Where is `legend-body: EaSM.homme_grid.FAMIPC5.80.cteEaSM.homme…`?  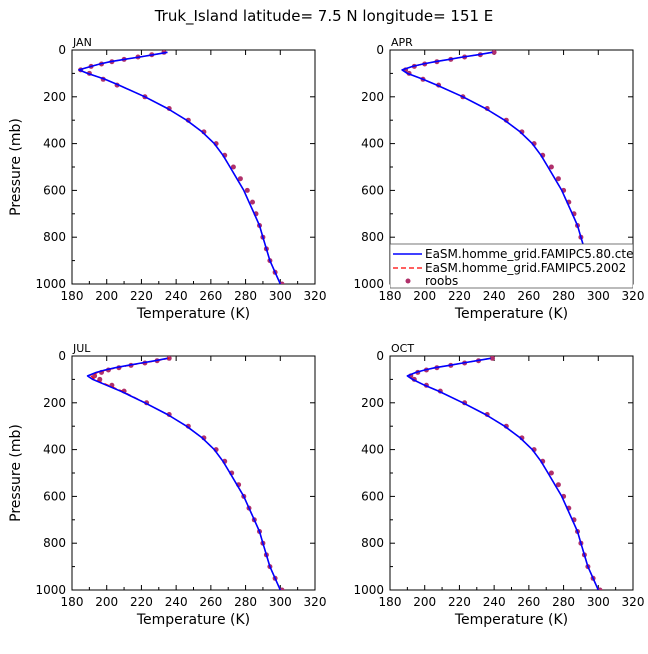
legend-body: EaSM.homme_grid.FAMIPC5.80.cteEaSM.homme… is located at coordinates (511, 266).